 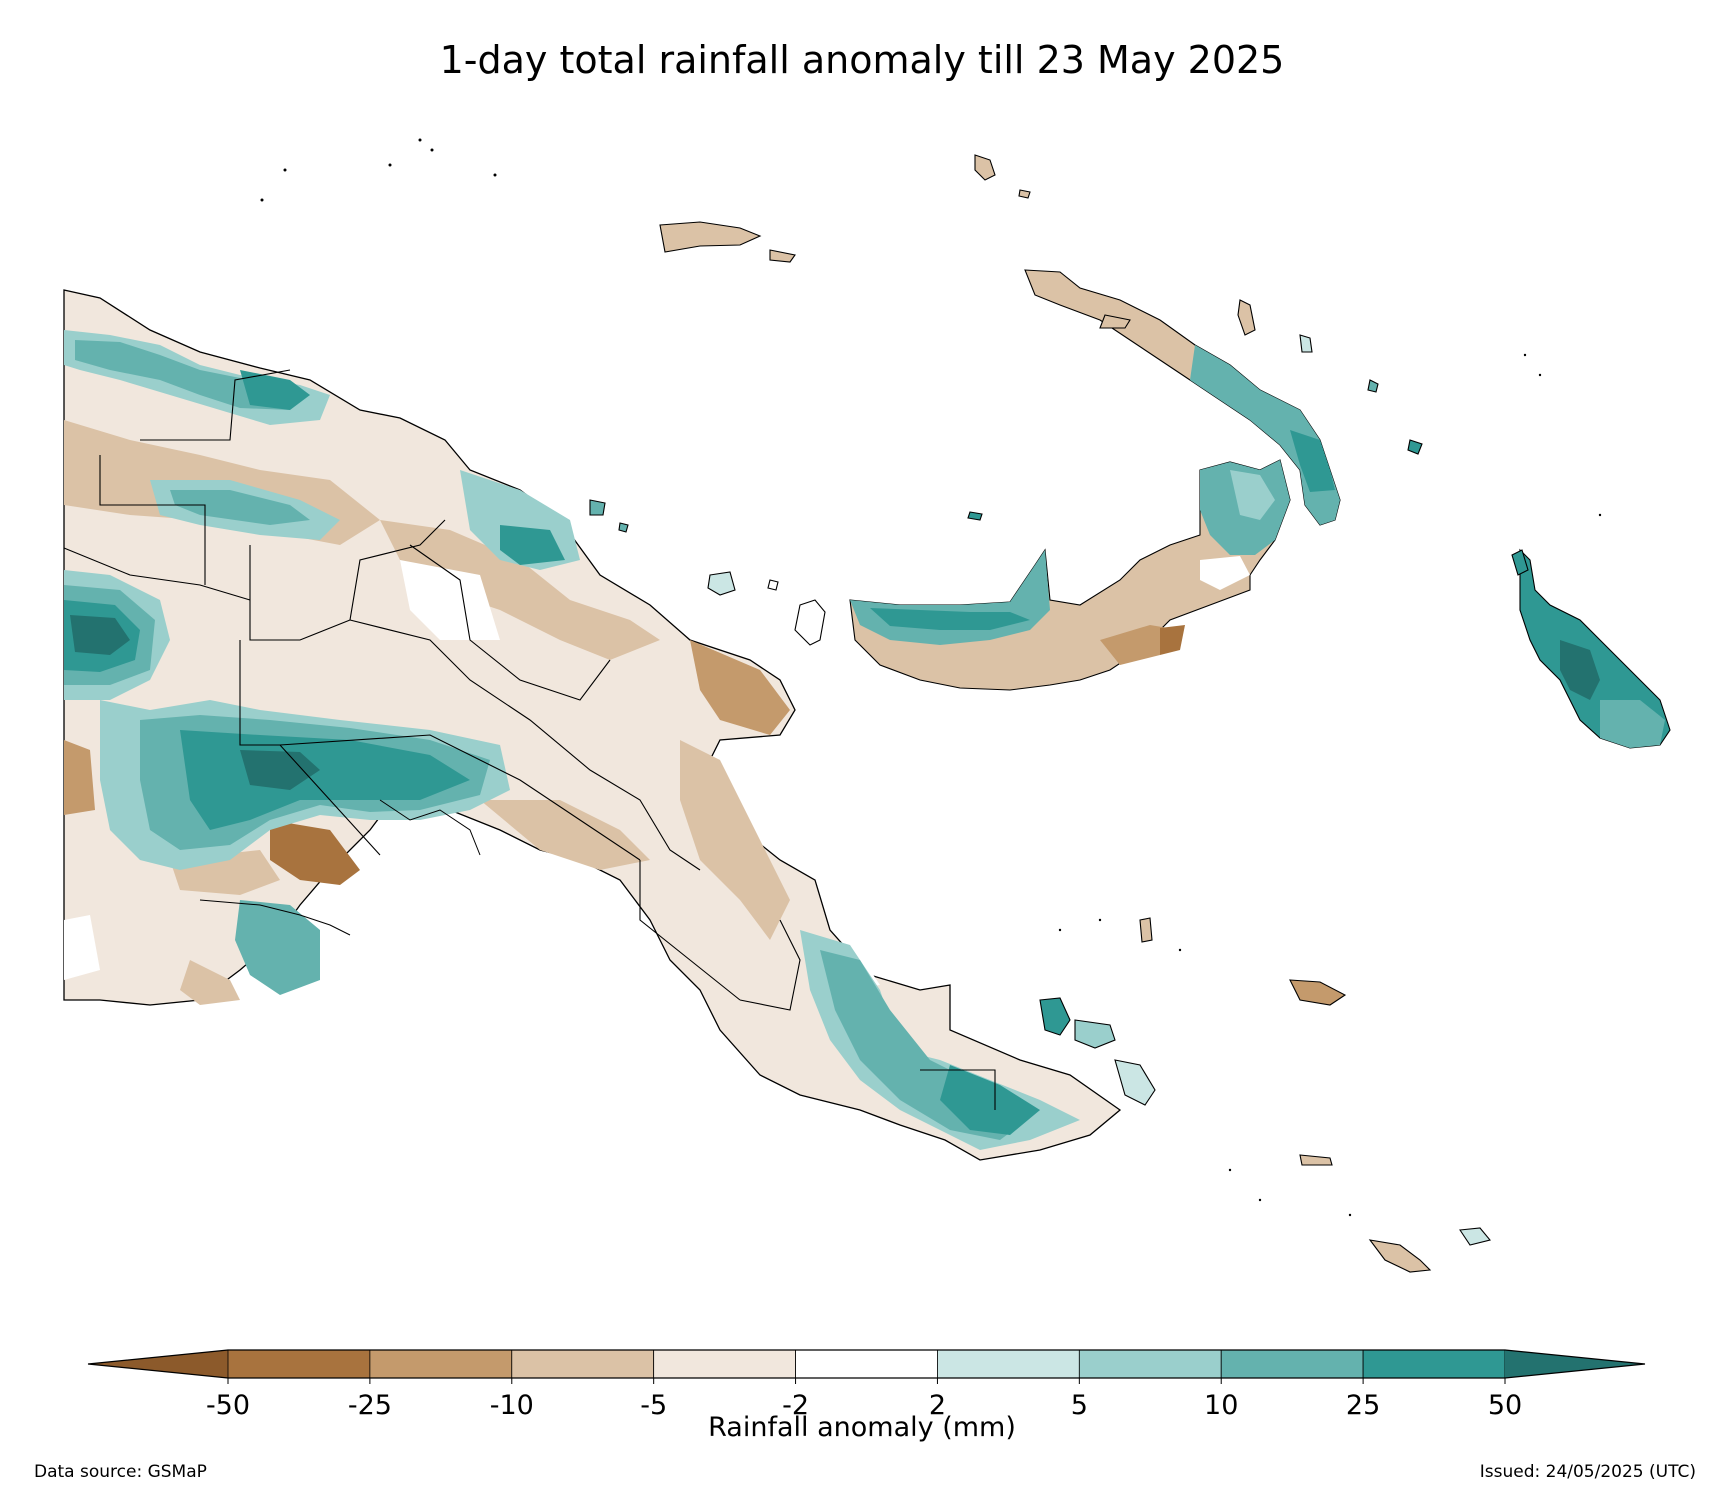 I want to click on anom-brown-southwest-coast, so click(x=210, y=982).